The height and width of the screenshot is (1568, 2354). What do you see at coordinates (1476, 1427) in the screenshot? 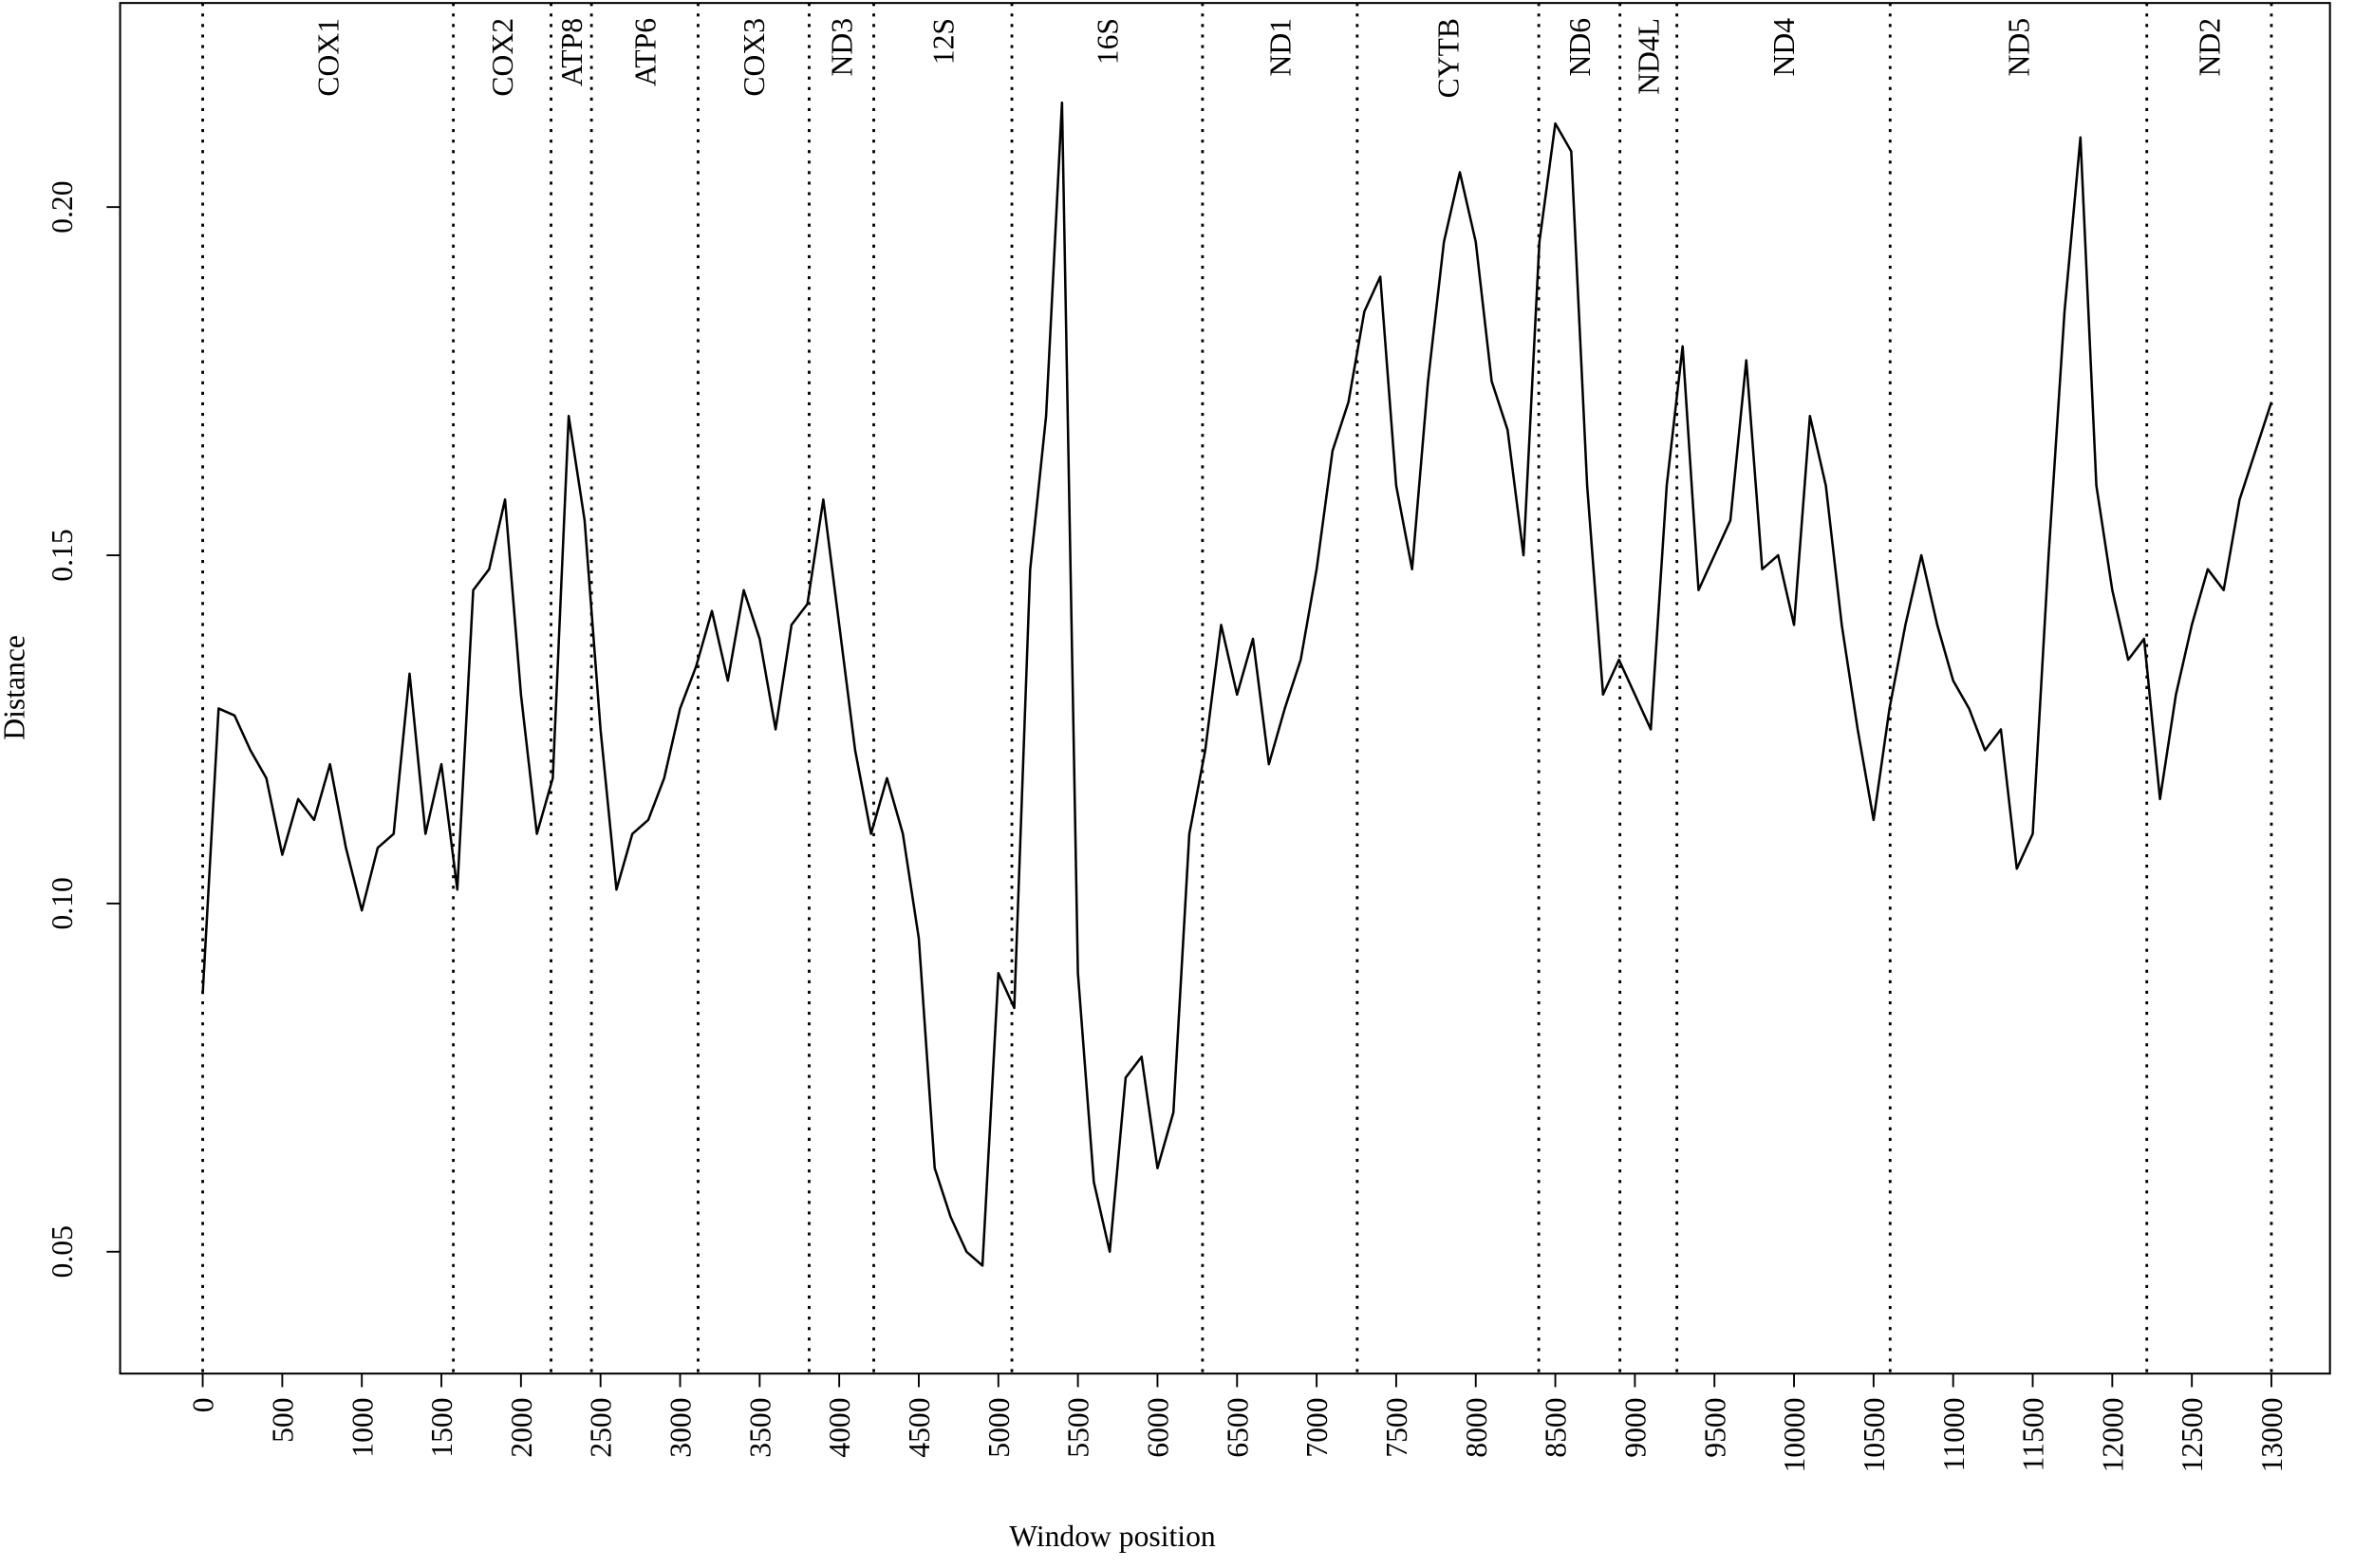
I see `x-tick-label: 8000` at bounding box center [1476, 1427].